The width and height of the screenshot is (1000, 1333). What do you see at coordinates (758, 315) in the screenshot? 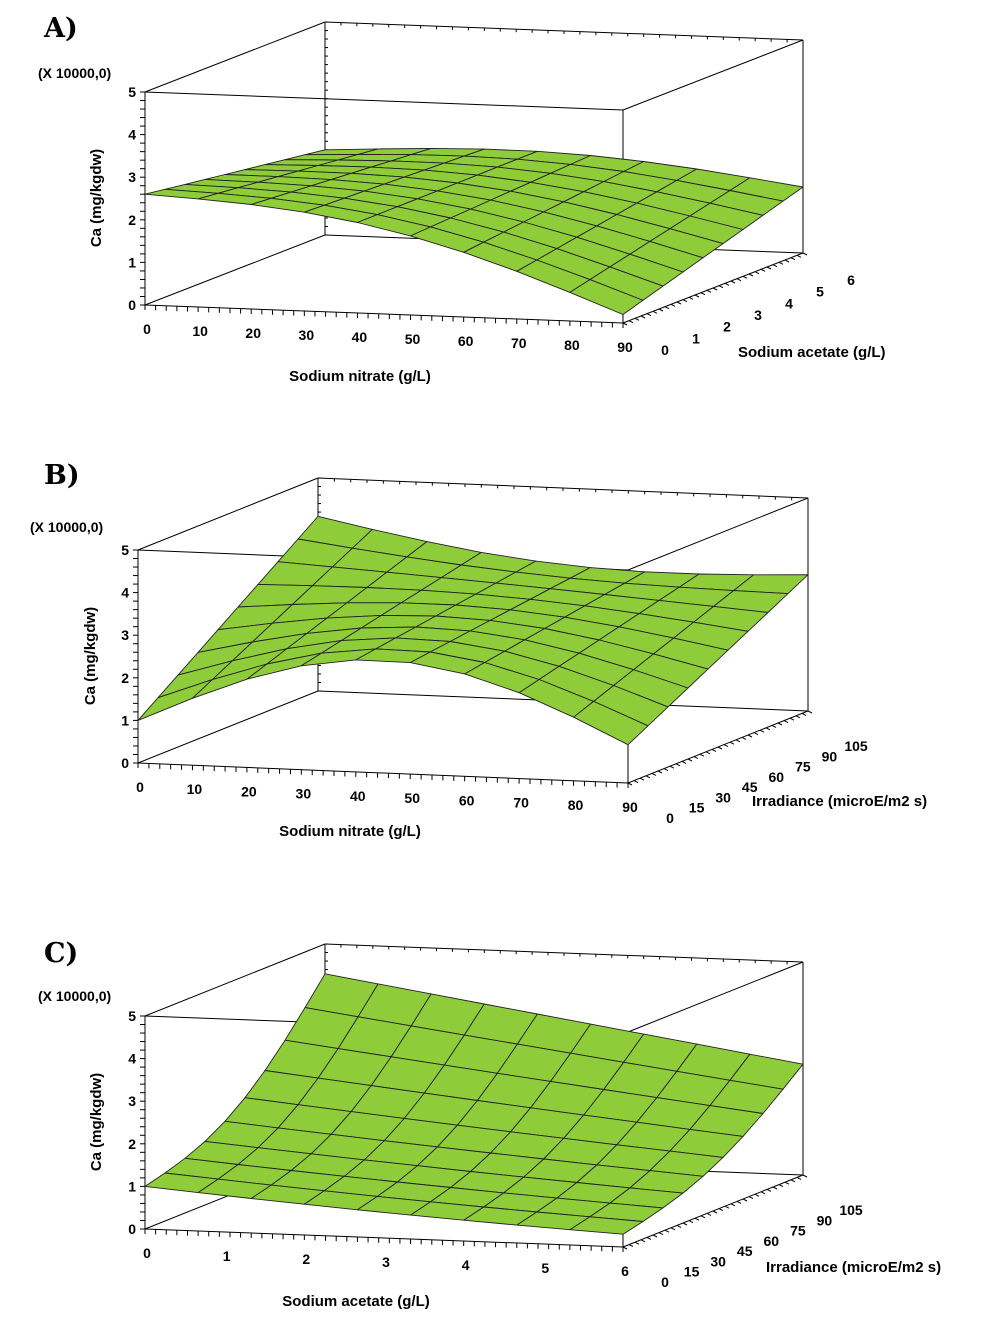
I see `y-tick-label: 3` at bounding box center [758, 315].